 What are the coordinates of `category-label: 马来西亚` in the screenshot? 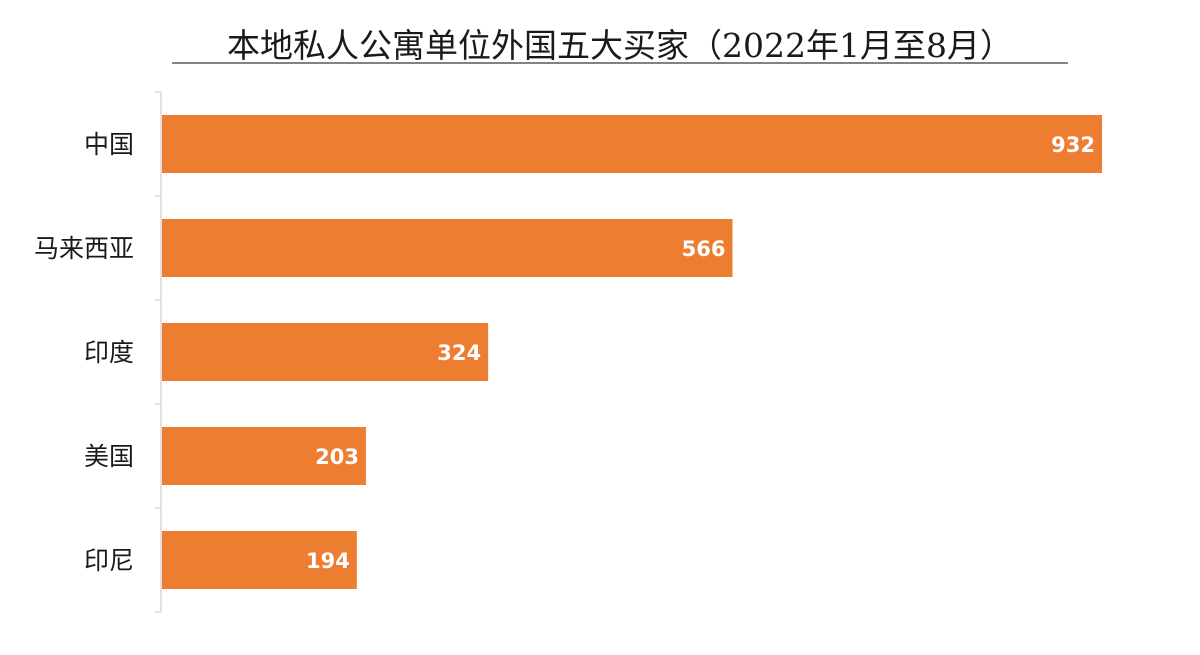 It's located at (84, 248).